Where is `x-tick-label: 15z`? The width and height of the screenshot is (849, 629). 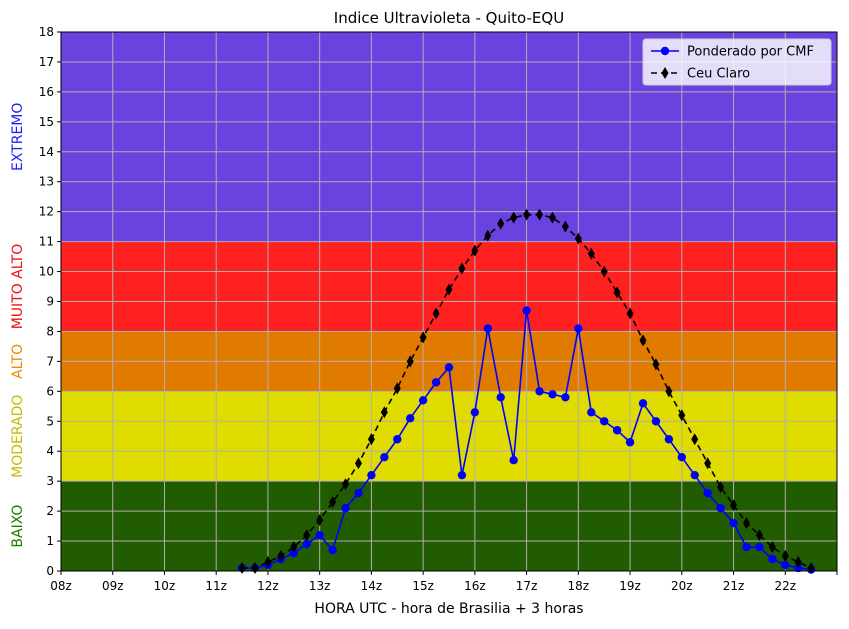
x-tick-label: 15z is located at coordinates (423, 586).